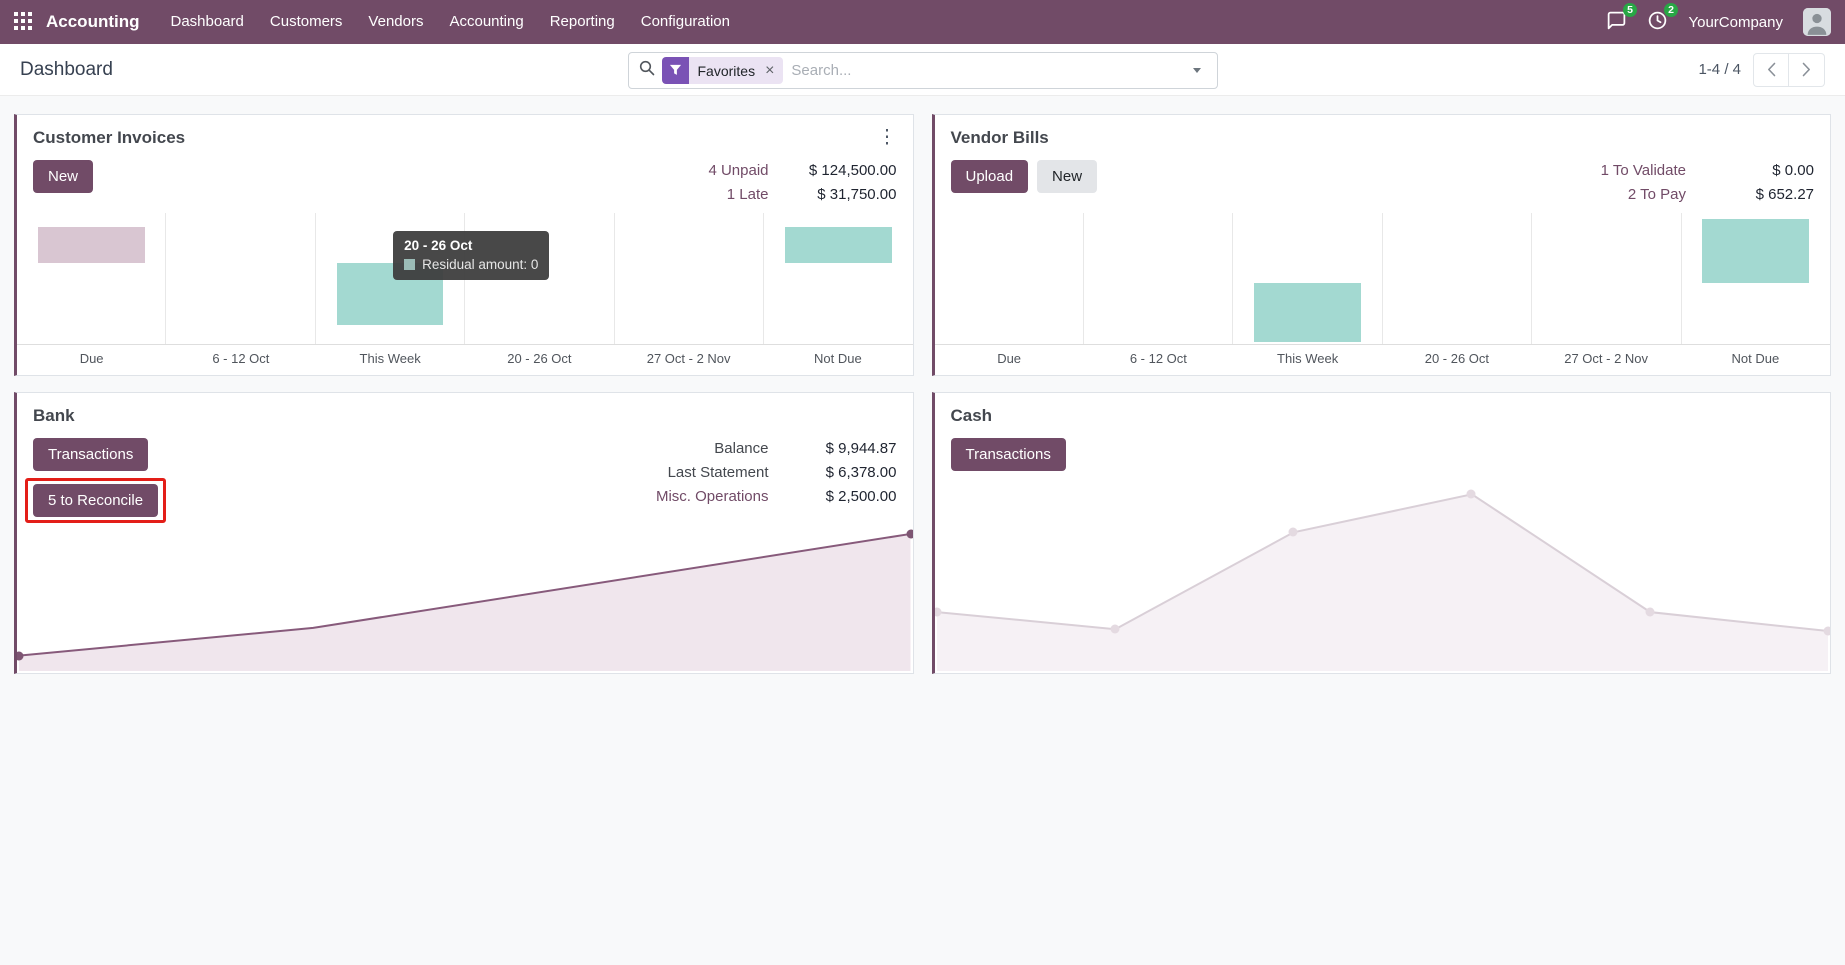 The width and height of the screenshot is (1845, 965). I want to click on card-title: Bank, so click(54, 415).